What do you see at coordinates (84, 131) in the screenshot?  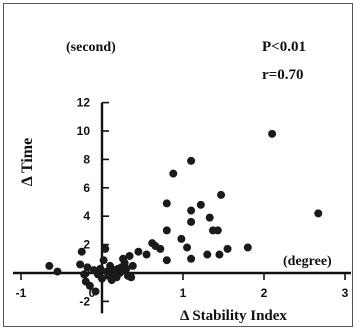 I see `y-tick-label: 10` at bounding box center [84, 131].